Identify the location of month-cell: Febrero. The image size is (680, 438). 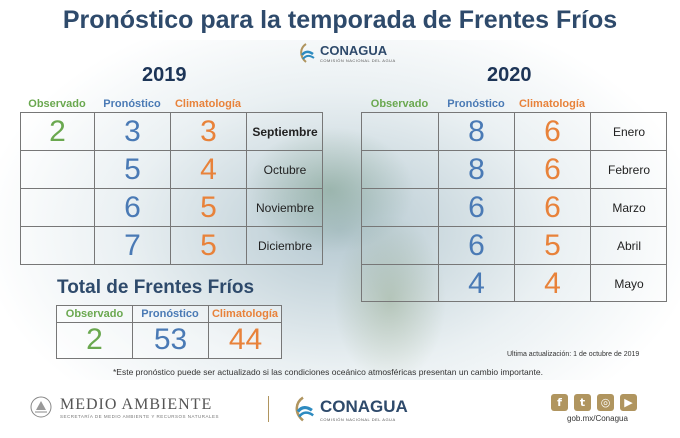
(629, 170).